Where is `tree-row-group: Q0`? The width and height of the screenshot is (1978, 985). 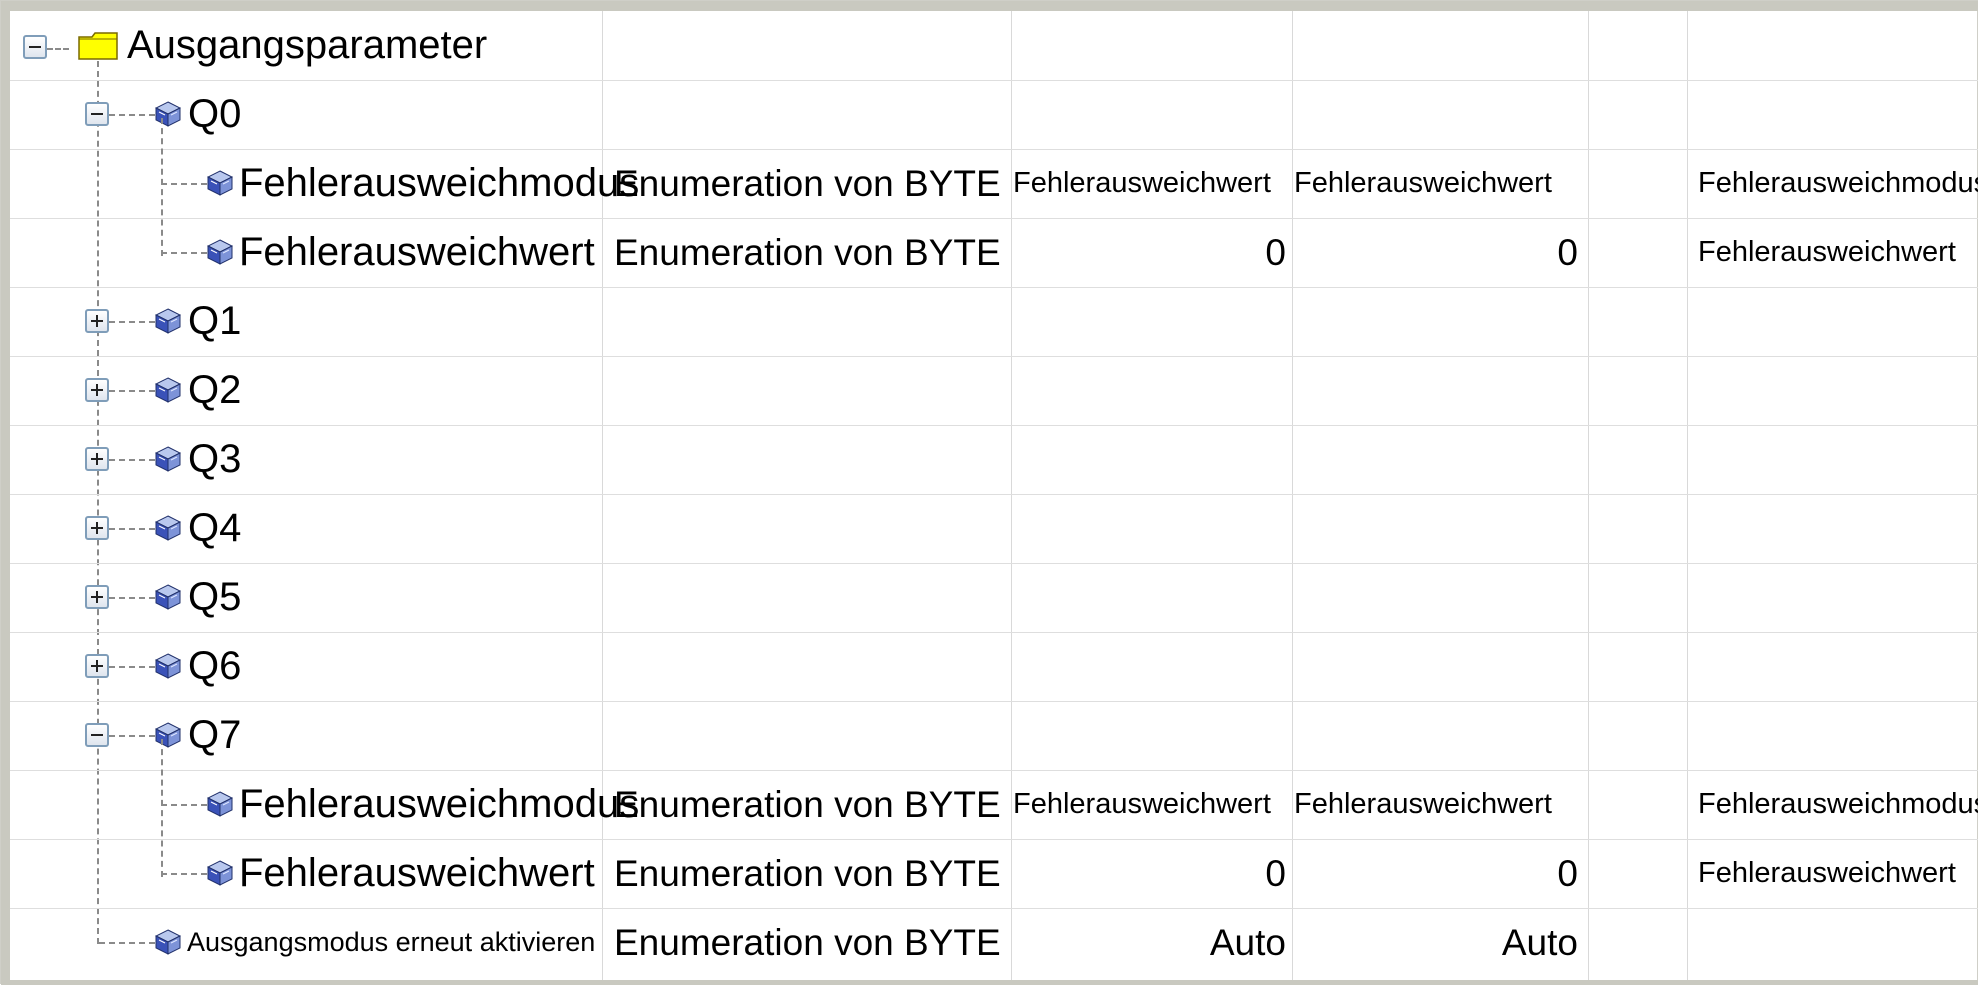 tree-row-group: Q0 is located at coordinates (994, 114).